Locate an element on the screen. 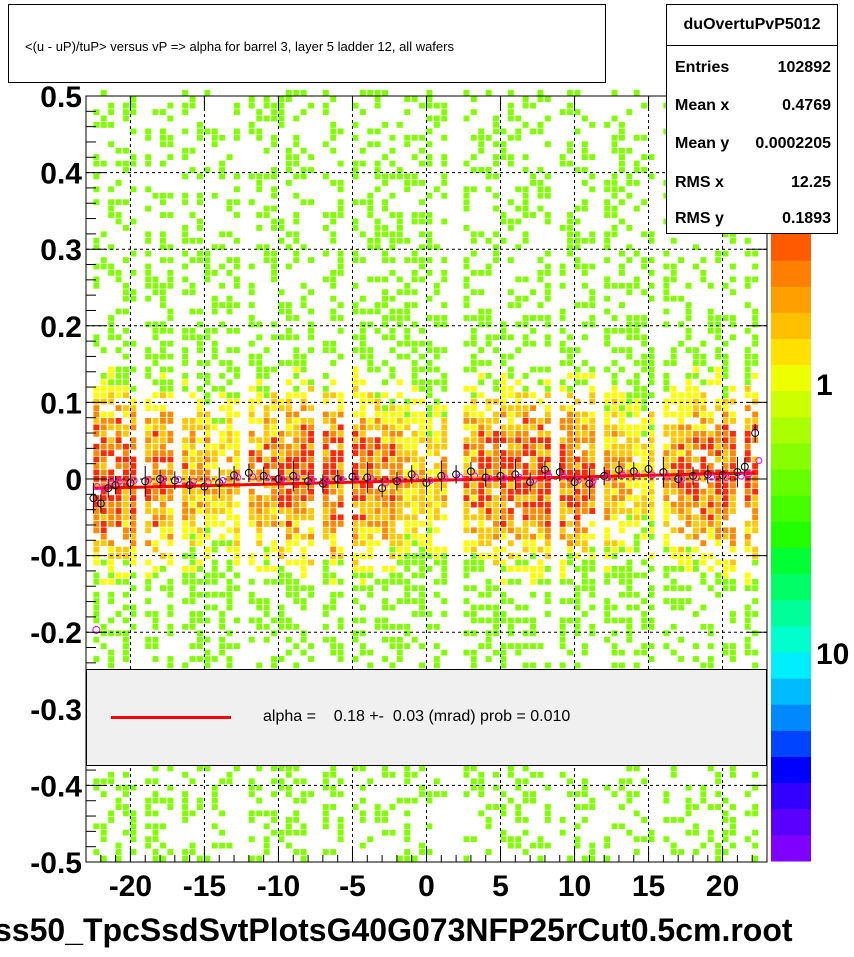  stats-row-entries: Entries 102892 is located at coordinates (753, 68).